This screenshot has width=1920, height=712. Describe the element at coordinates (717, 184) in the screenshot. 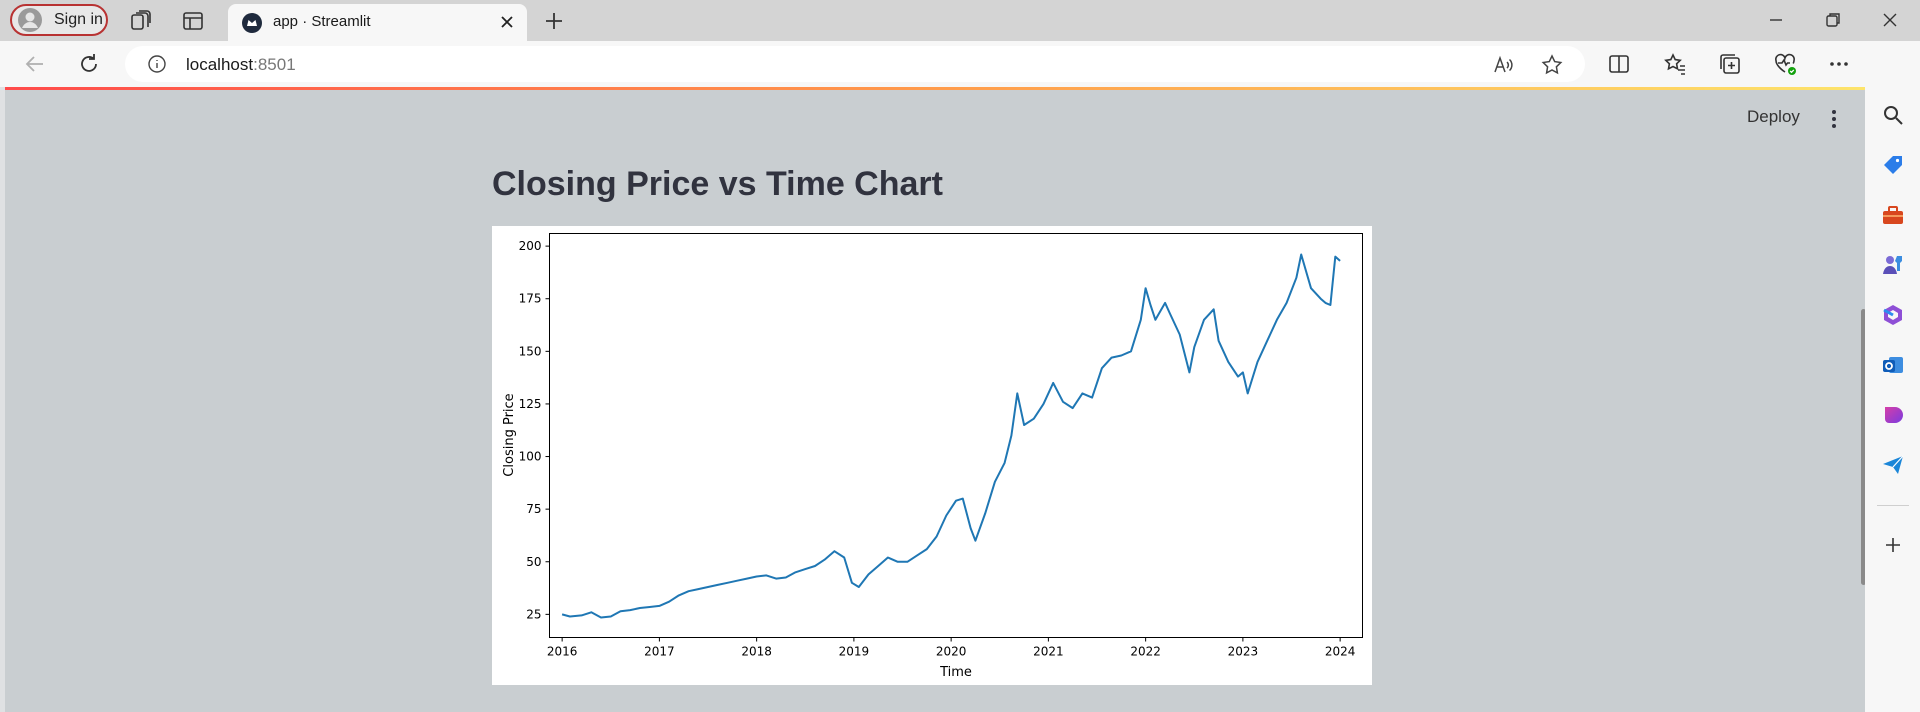

I see `page-title: Closing Price vs Time Chart` at that location.